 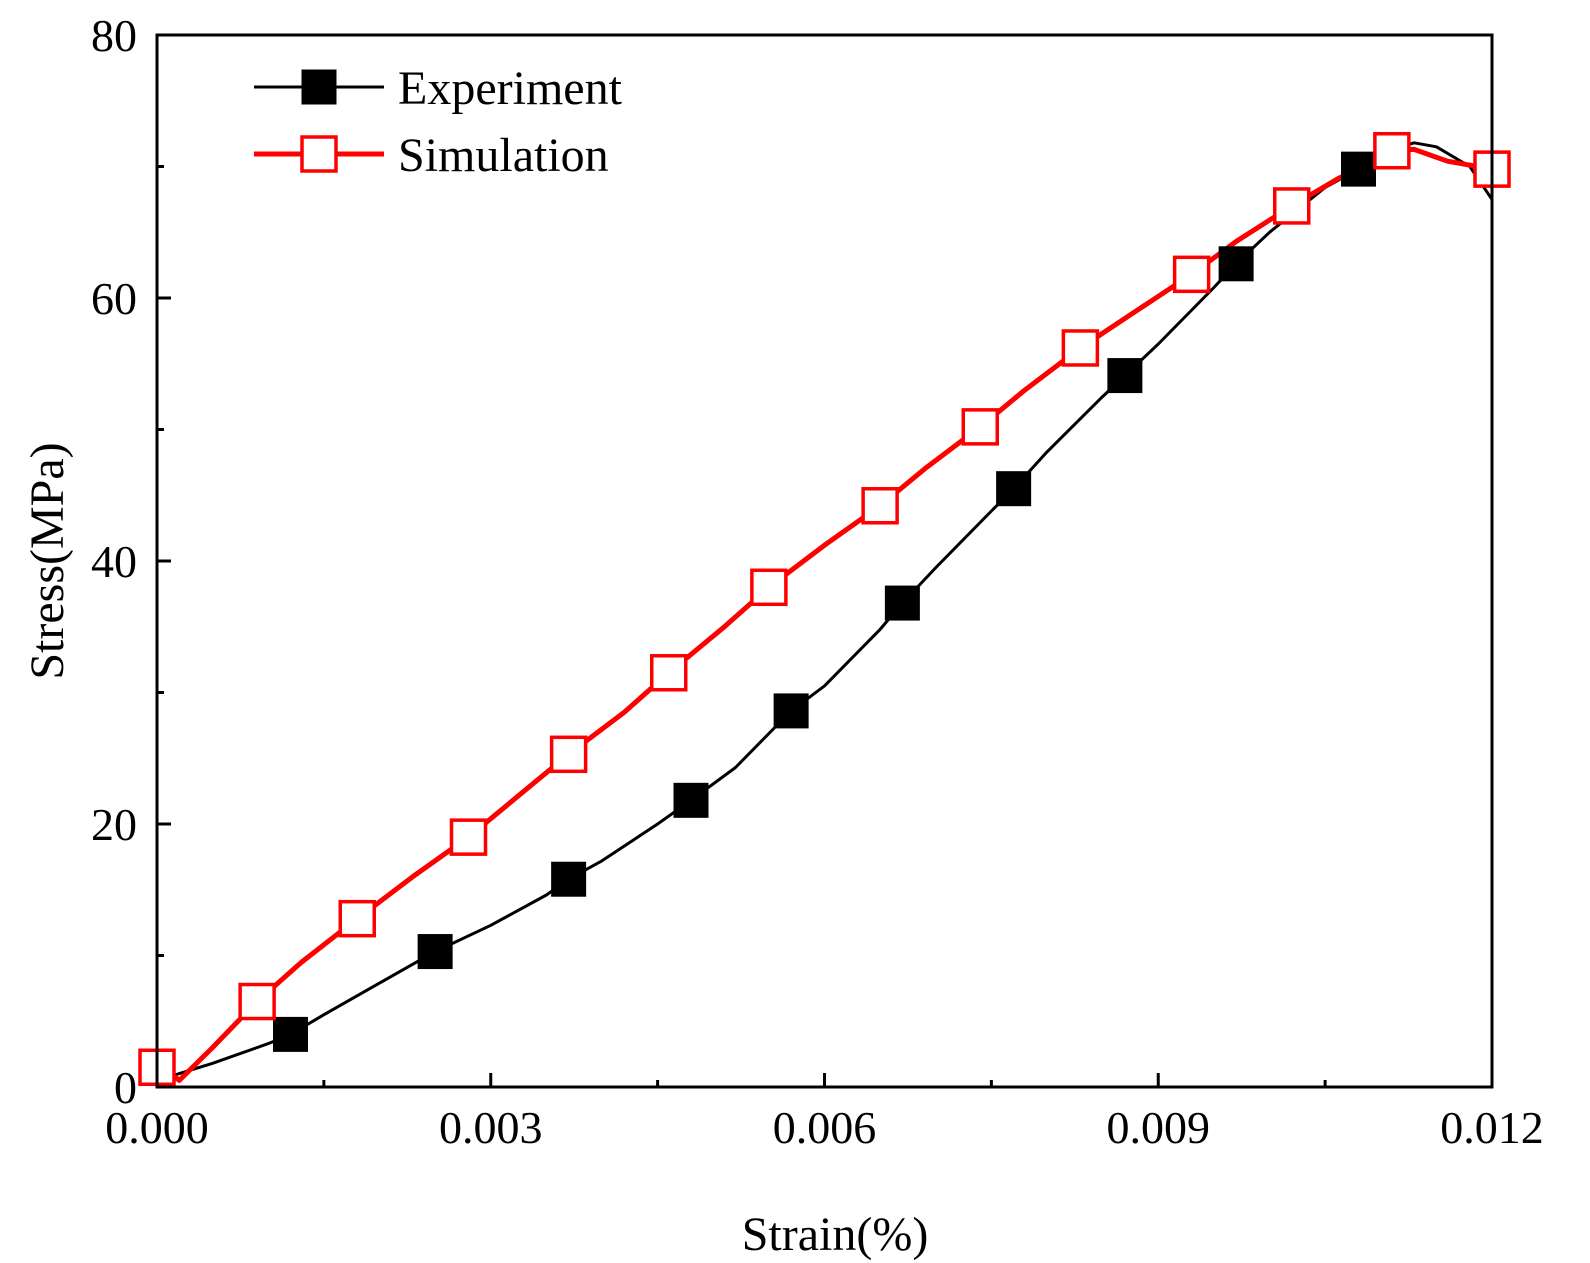 What do you see at coordinates (157, 1127) in the screenshot?
I see `x-tick-label: 0.000` at bounding box center [157, 1127].